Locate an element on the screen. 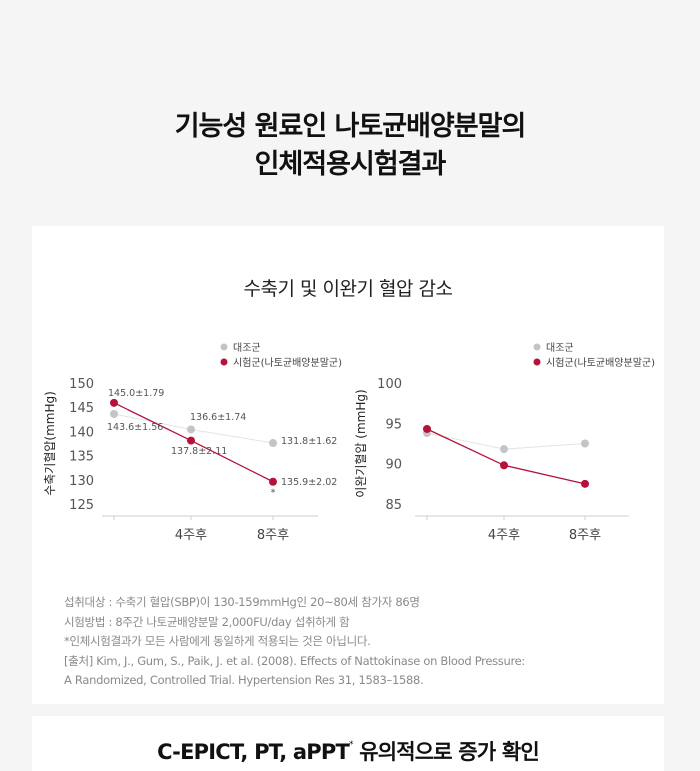 The image size is (700, 771). card-title: 수축기 및 이완기 혈압 감소 is located at coordinates (348, 289).